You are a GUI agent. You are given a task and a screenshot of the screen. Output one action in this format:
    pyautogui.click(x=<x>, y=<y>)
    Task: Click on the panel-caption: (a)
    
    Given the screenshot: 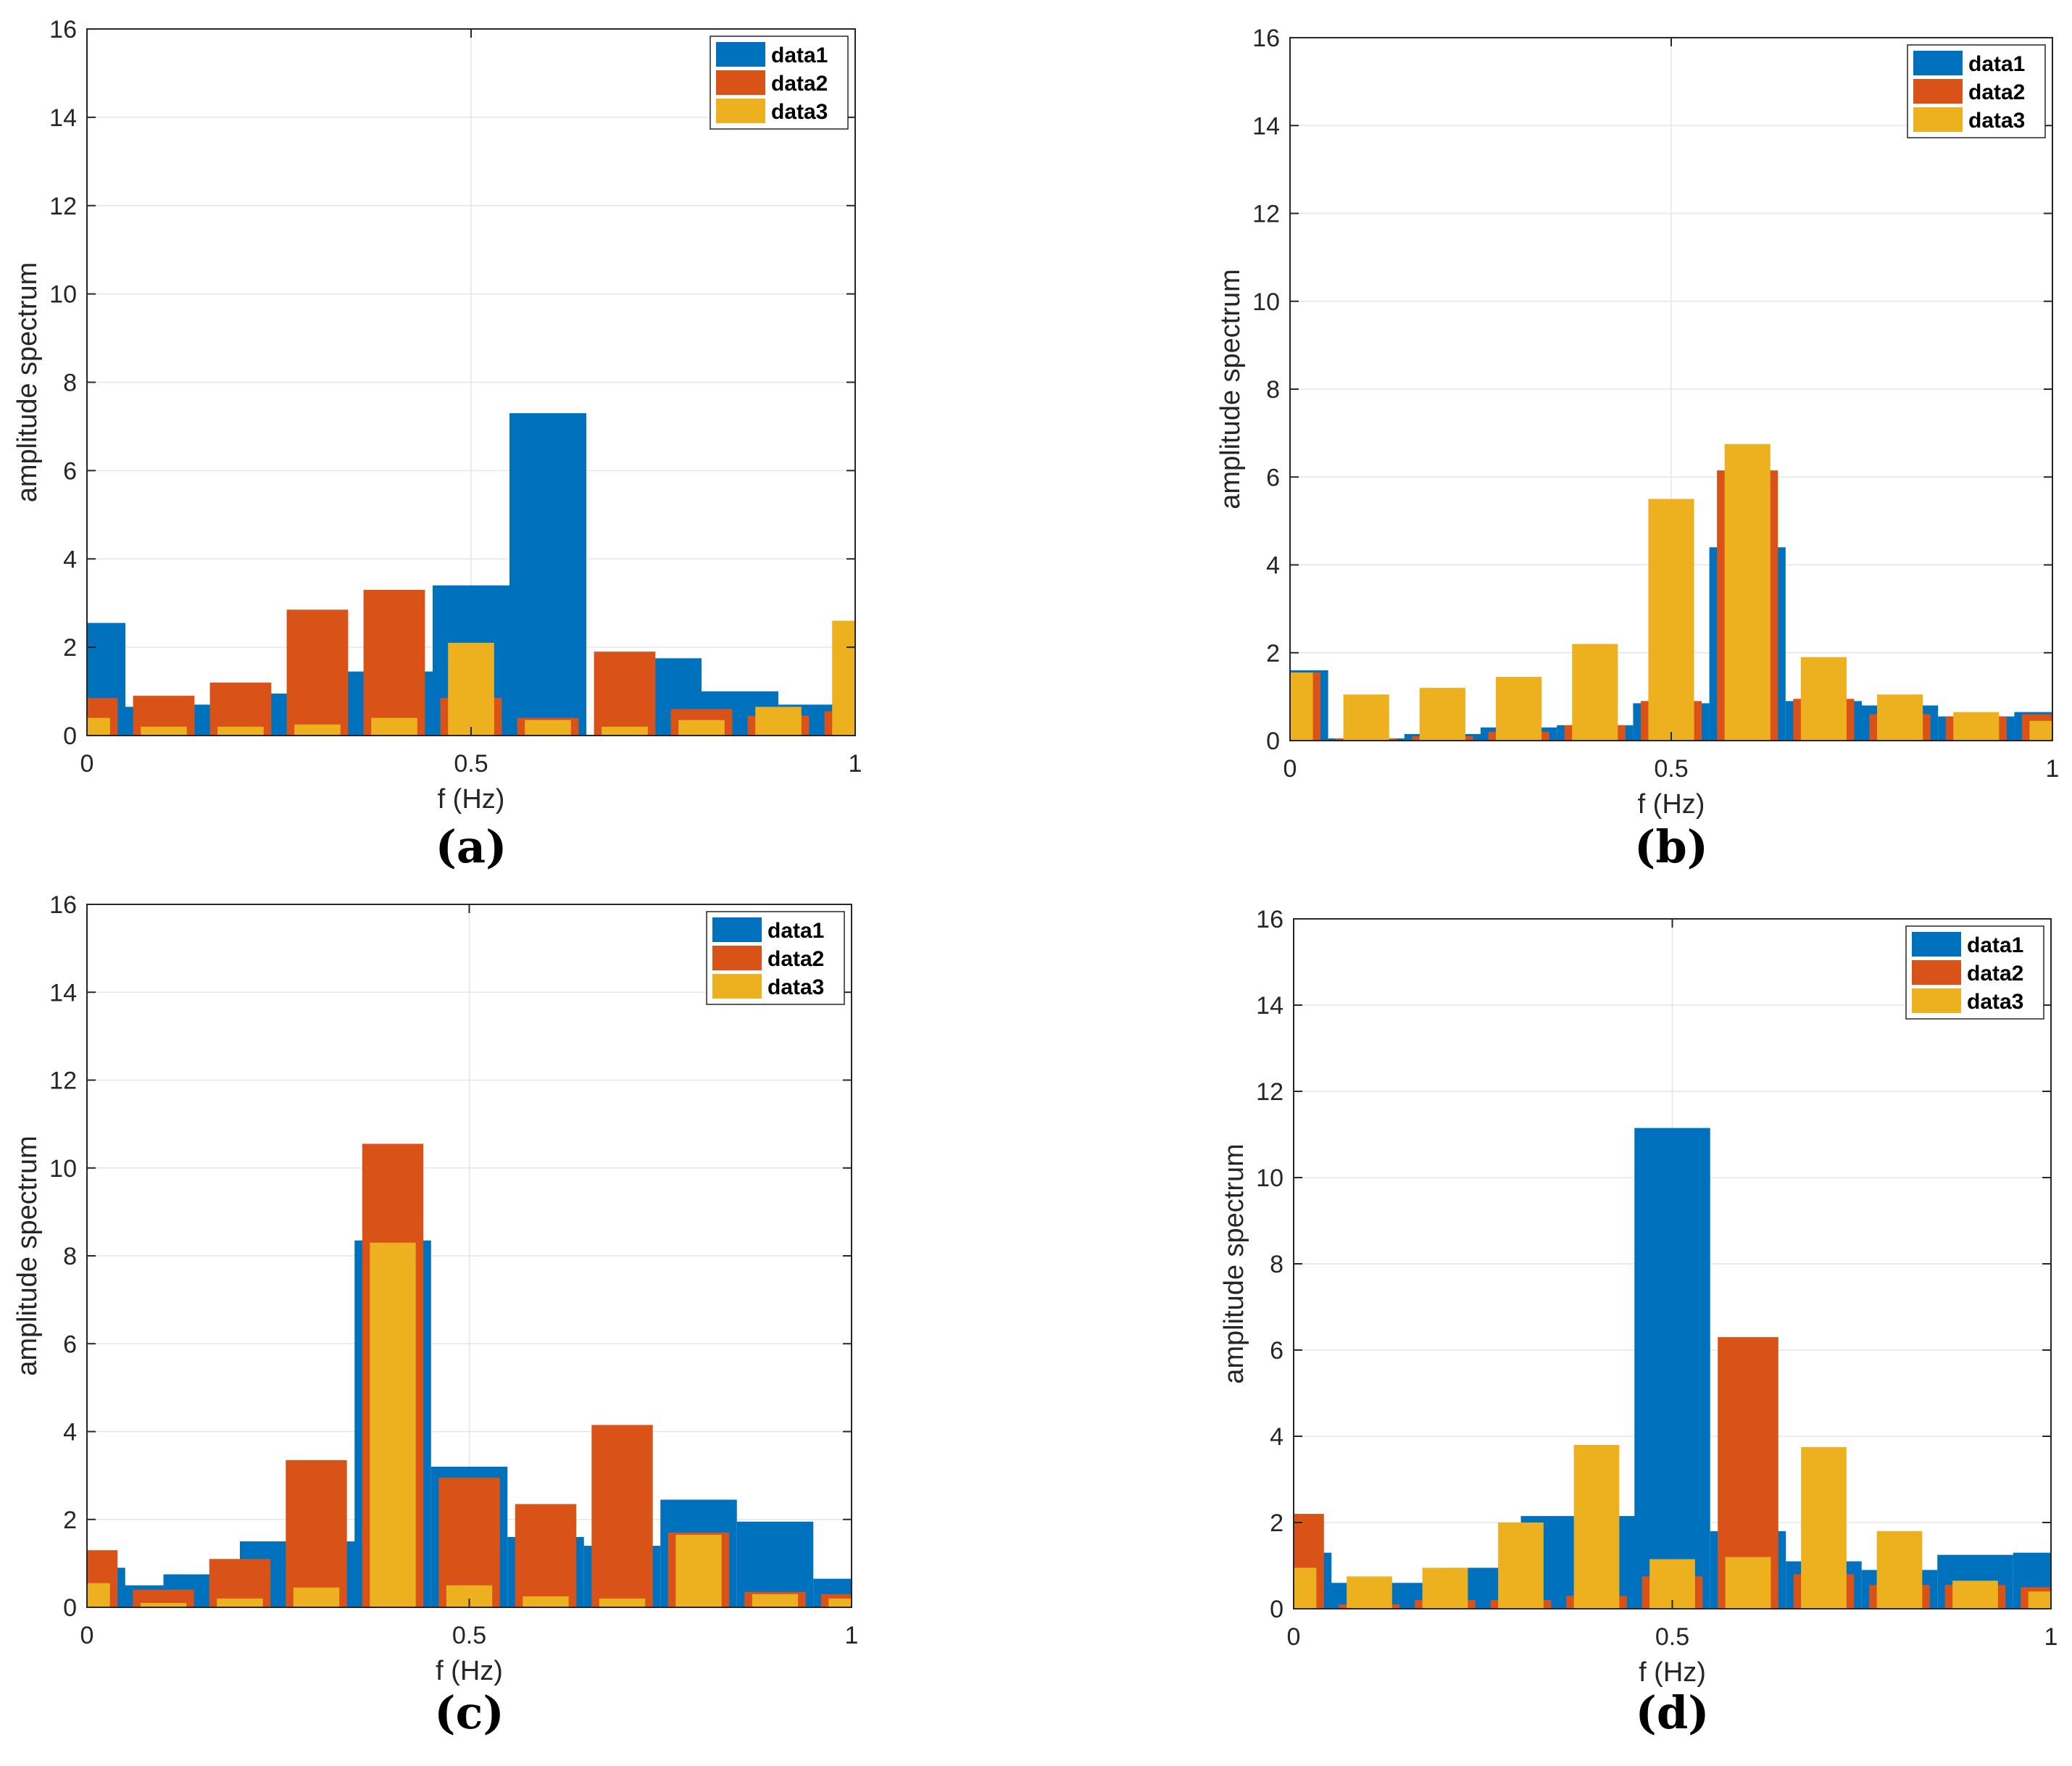 What is the action you would take?
    pyautogui.click(x=471, y=847)
    